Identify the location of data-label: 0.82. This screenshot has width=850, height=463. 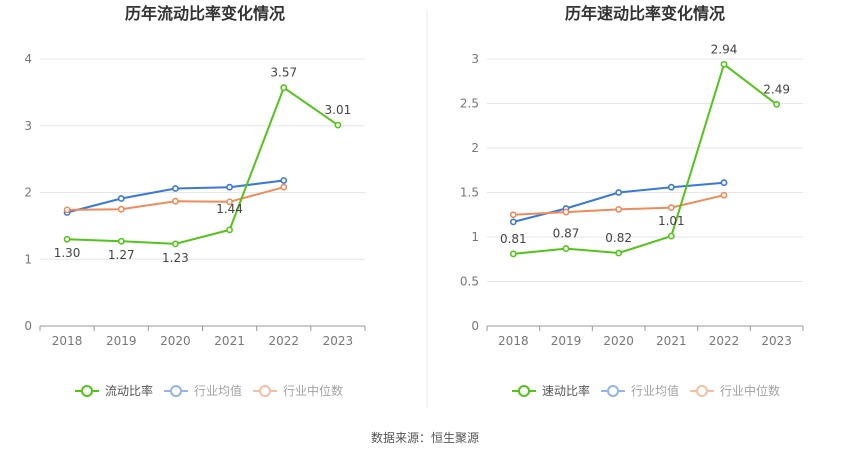
(618, 238).